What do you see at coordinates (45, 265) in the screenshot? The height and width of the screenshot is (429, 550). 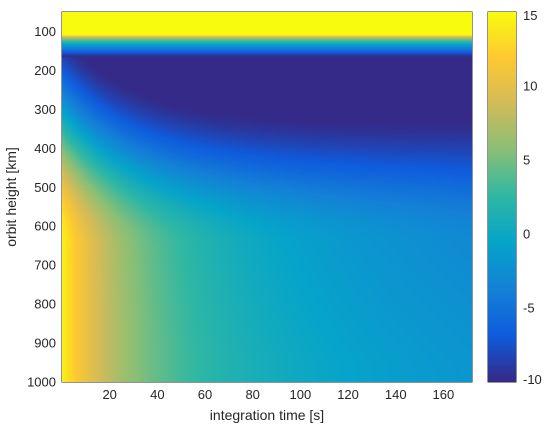 I see `y-tick-label: 700` at bounding box center [45, 265].